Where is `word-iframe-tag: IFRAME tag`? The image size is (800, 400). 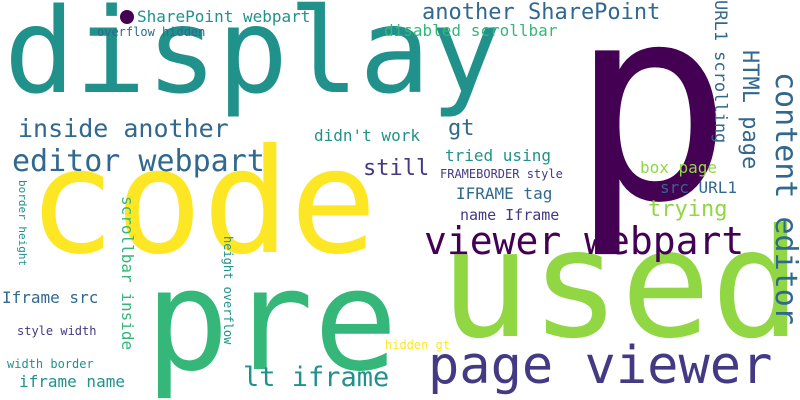
word-iframe-tag: IFRAME tag is located at coordinates (504, 193).